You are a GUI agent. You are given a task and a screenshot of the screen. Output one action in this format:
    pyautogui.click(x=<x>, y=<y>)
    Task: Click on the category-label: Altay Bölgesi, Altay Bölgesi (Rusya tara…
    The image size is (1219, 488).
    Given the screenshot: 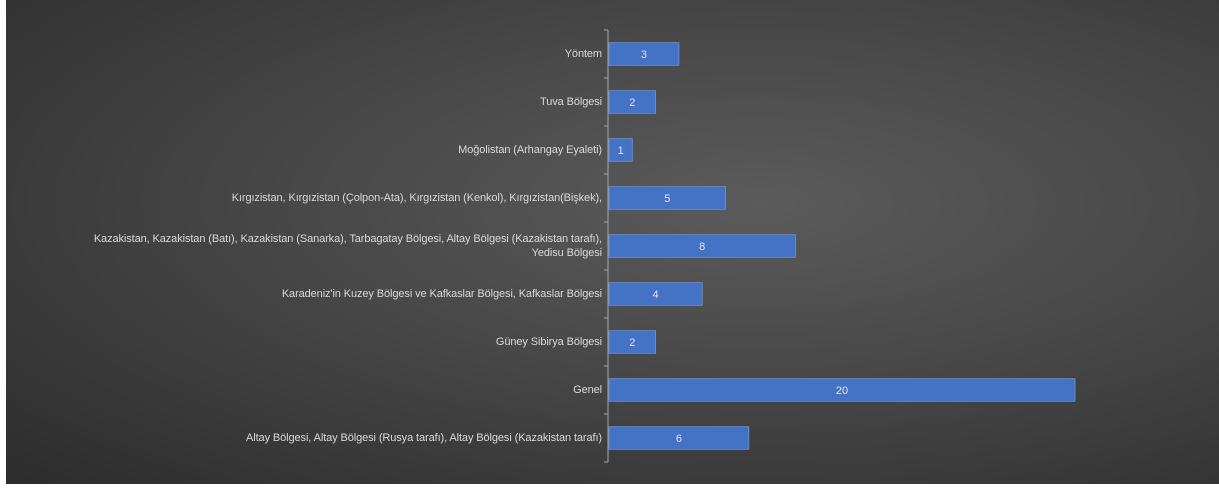 What is the action you would take?
    pyautogui.click(x=424, y=438)
    